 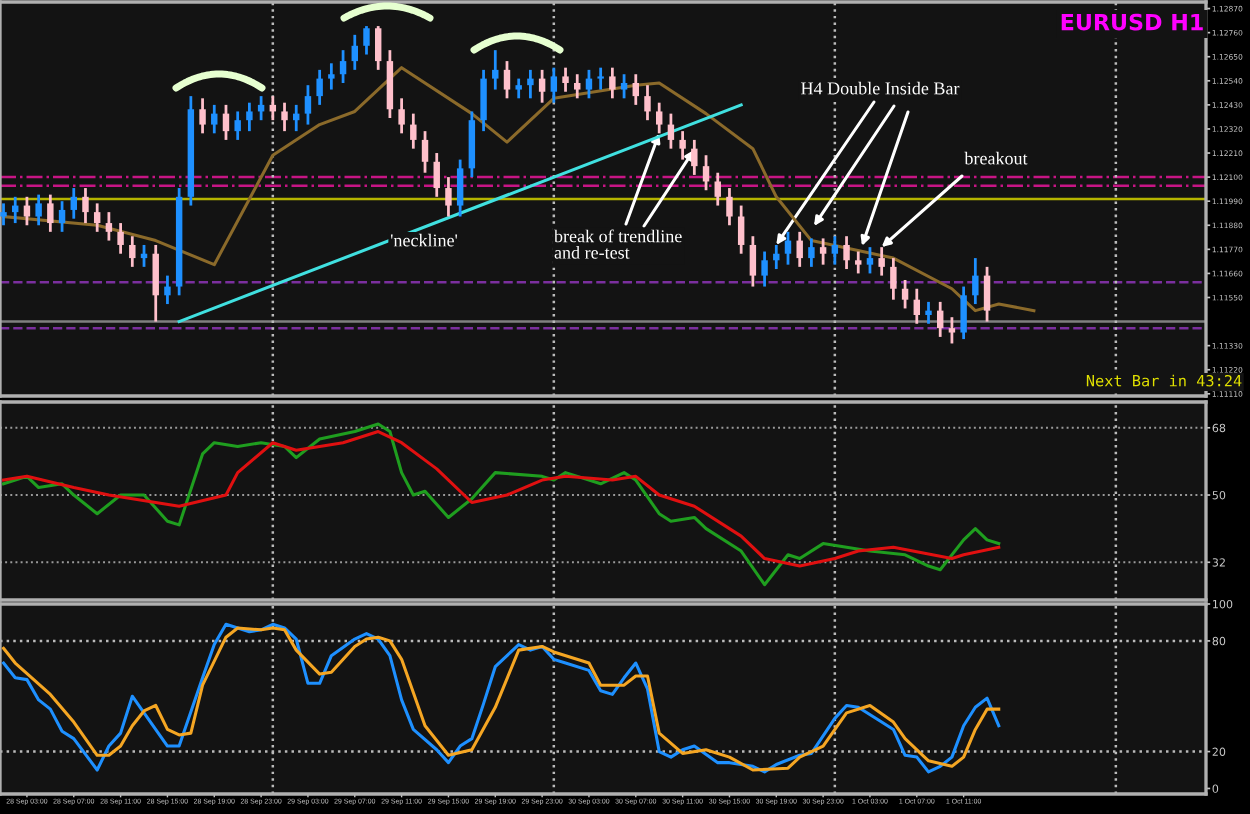 I want to click on annotation: break of trendline and re-test, so click(x=618, y=244).